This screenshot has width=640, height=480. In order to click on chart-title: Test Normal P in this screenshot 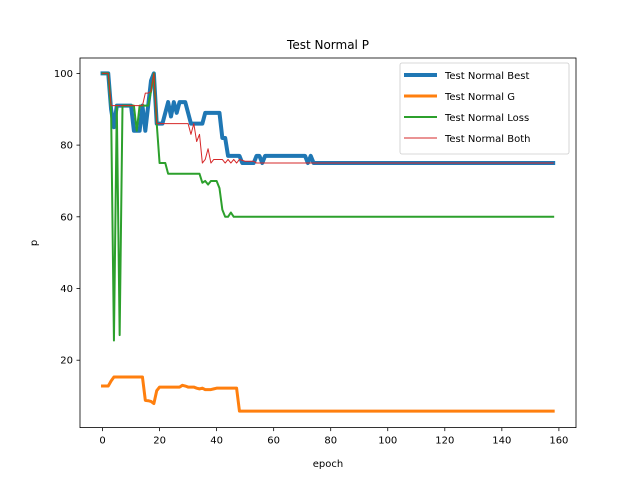, I will do `click(327, 45)`.